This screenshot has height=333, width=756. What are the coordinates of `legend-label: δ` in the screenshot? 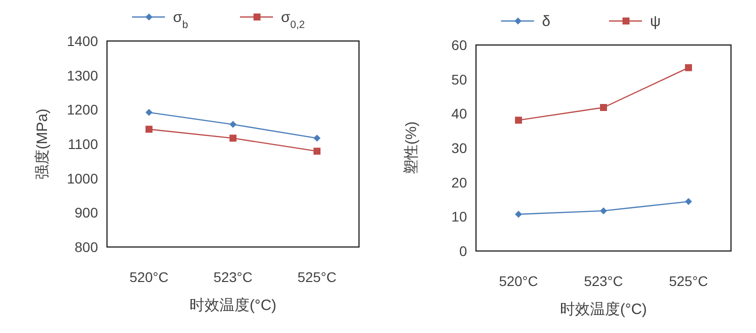 It's located at (546, 21).